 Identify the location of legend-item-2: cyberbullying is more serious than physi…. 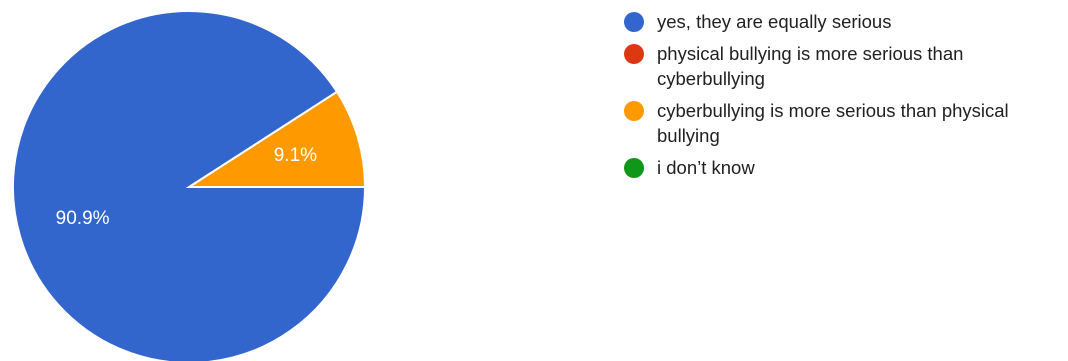
(844, 123).